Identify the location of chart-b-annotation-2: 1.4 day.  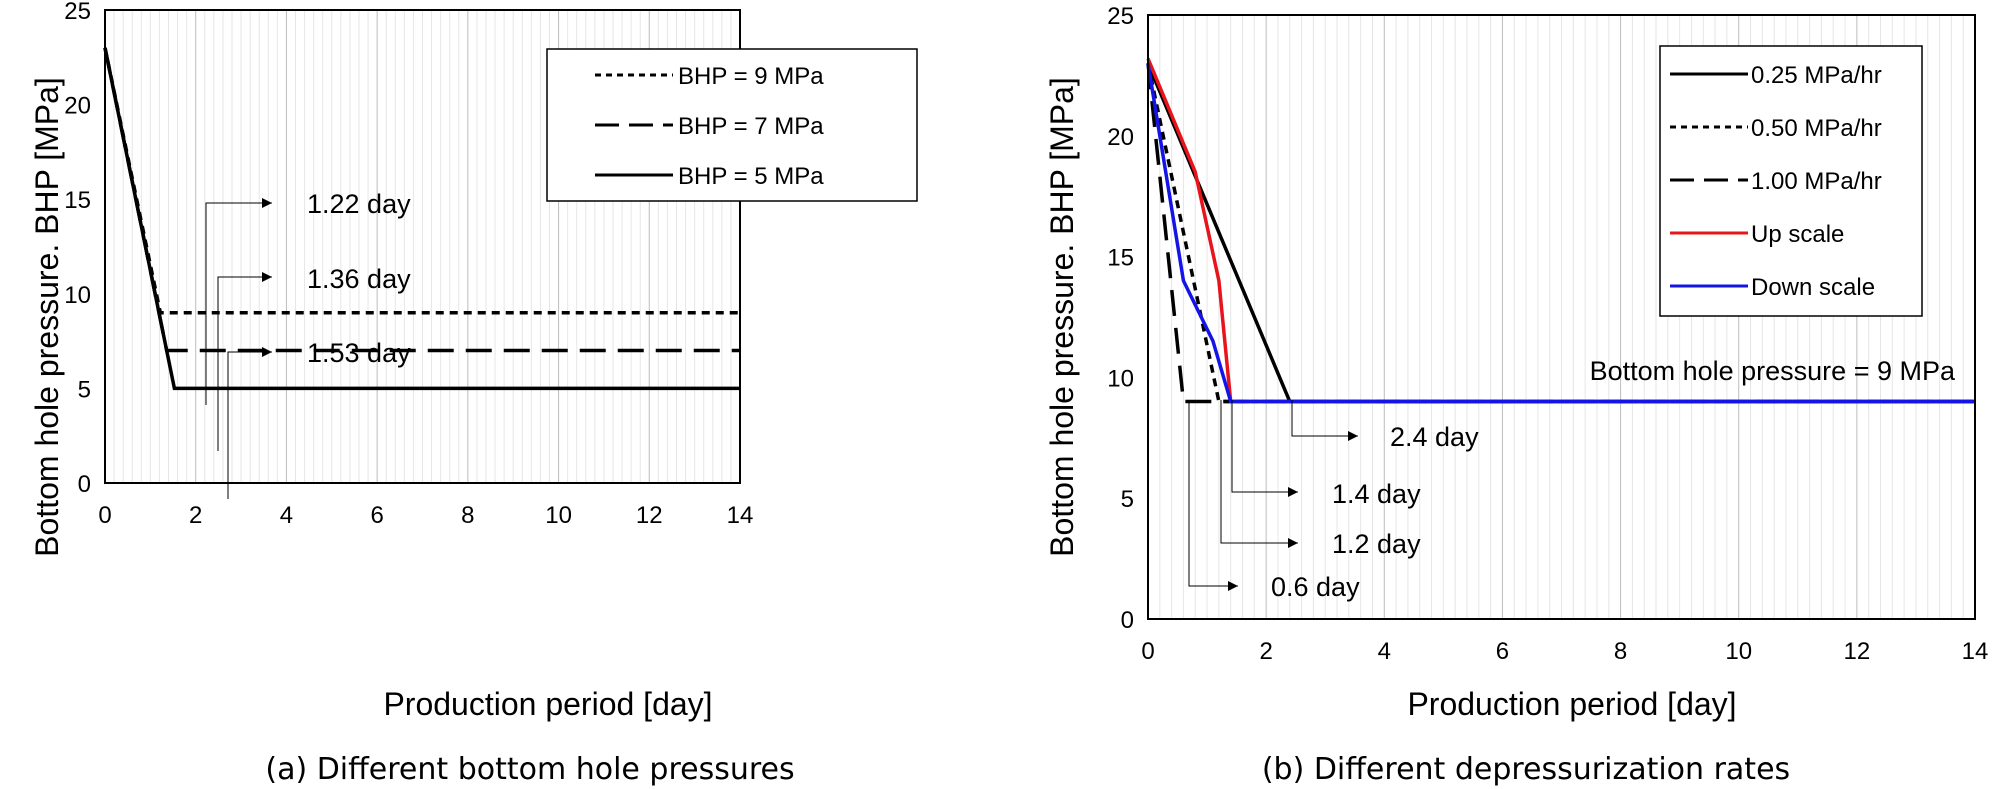
(1376, 494).